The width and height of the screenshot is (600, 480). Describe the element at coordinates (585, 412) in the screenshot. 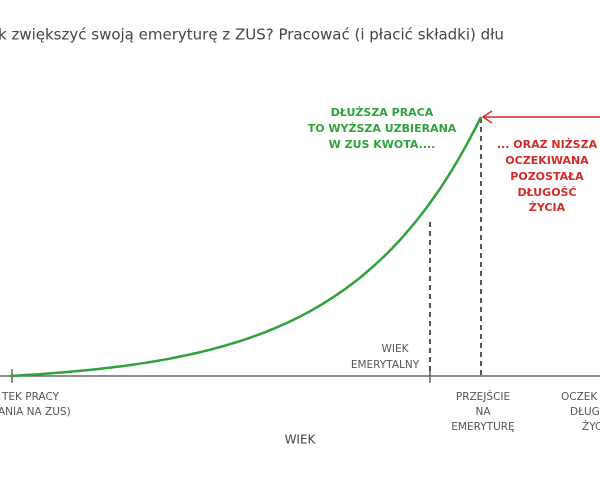

I see `expected-label: DŁUG` at that location.